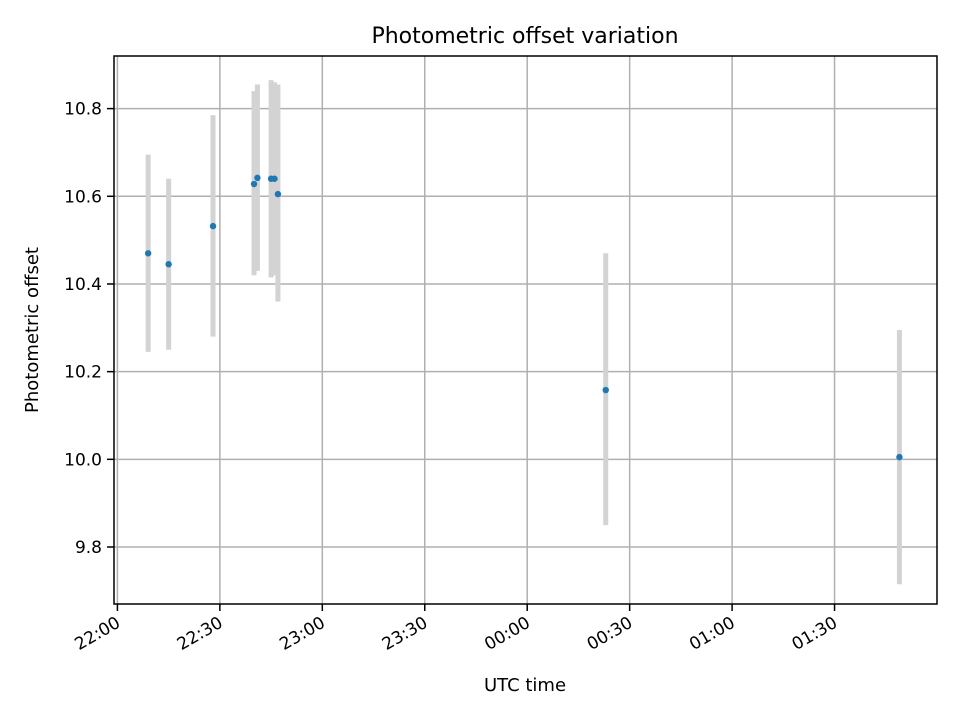 The height and width of the screenshot is (720, 960). Describe the element at coordinates (32, 330) in the screenshot. I see `y-axis-label: Photometric offset` at that location.